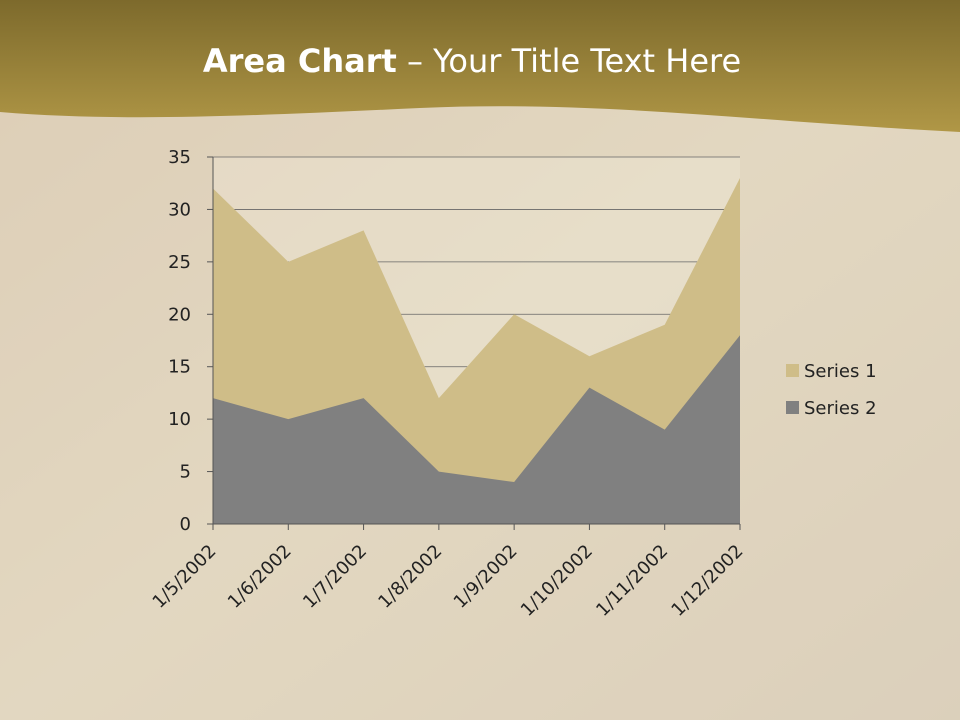 The image size is (960, 724). What do you see at coordinates (179, 262) in the screenshot?
I see `y-tick-label: 25` at bounding box center [179, 262].